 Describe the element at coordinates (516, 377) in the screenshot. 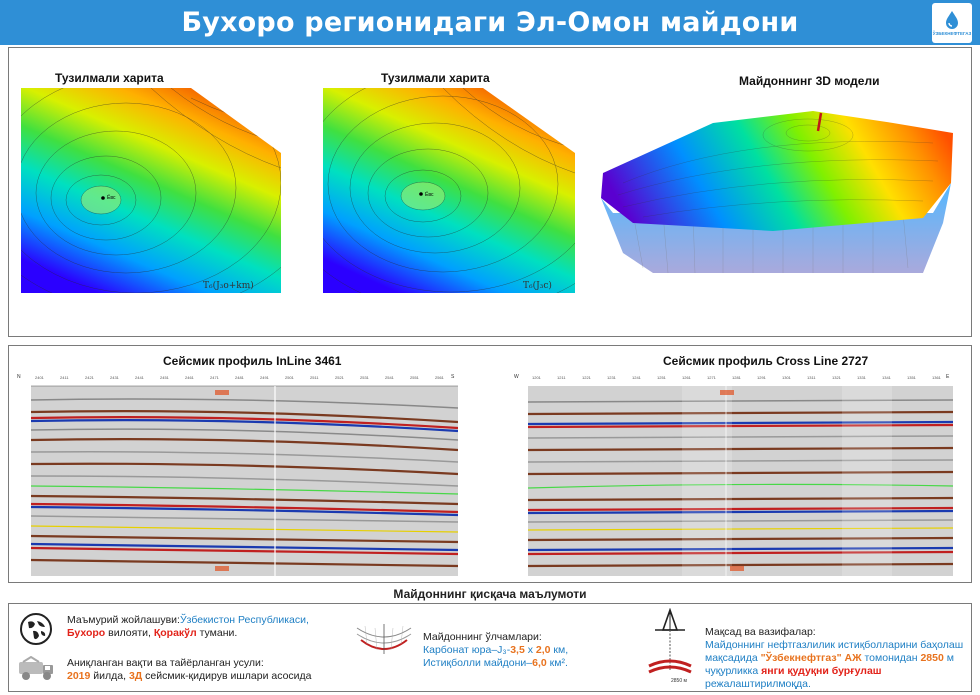

I see `seismic-2-left-label: W` at that location.